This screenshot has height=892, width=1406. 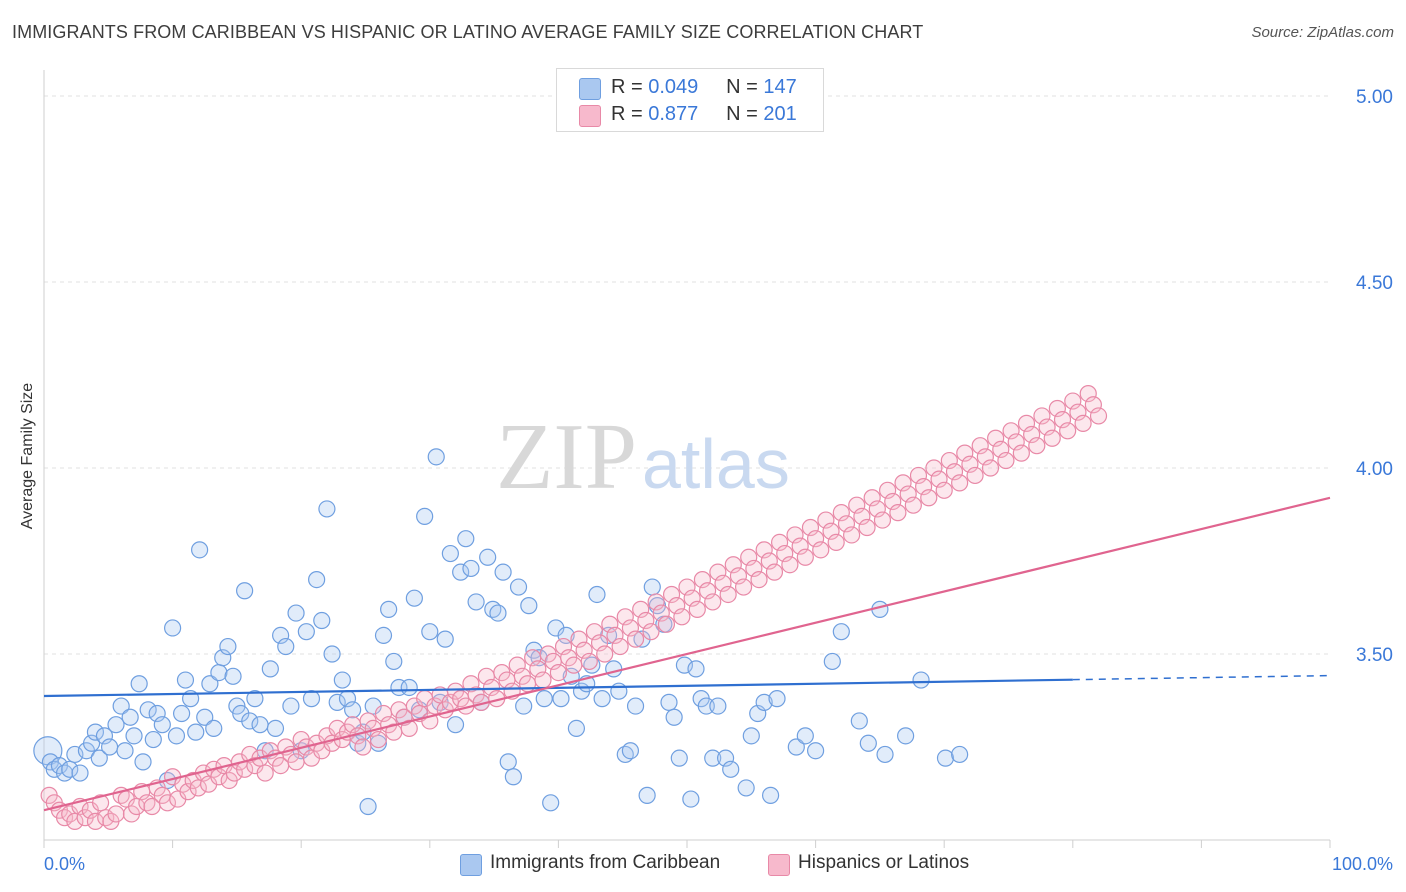 What do you see at coordinates (1374, 469) in the screenshot?
I see `y-tick-label-1: 4.00` at bounding box center [1374, 469].